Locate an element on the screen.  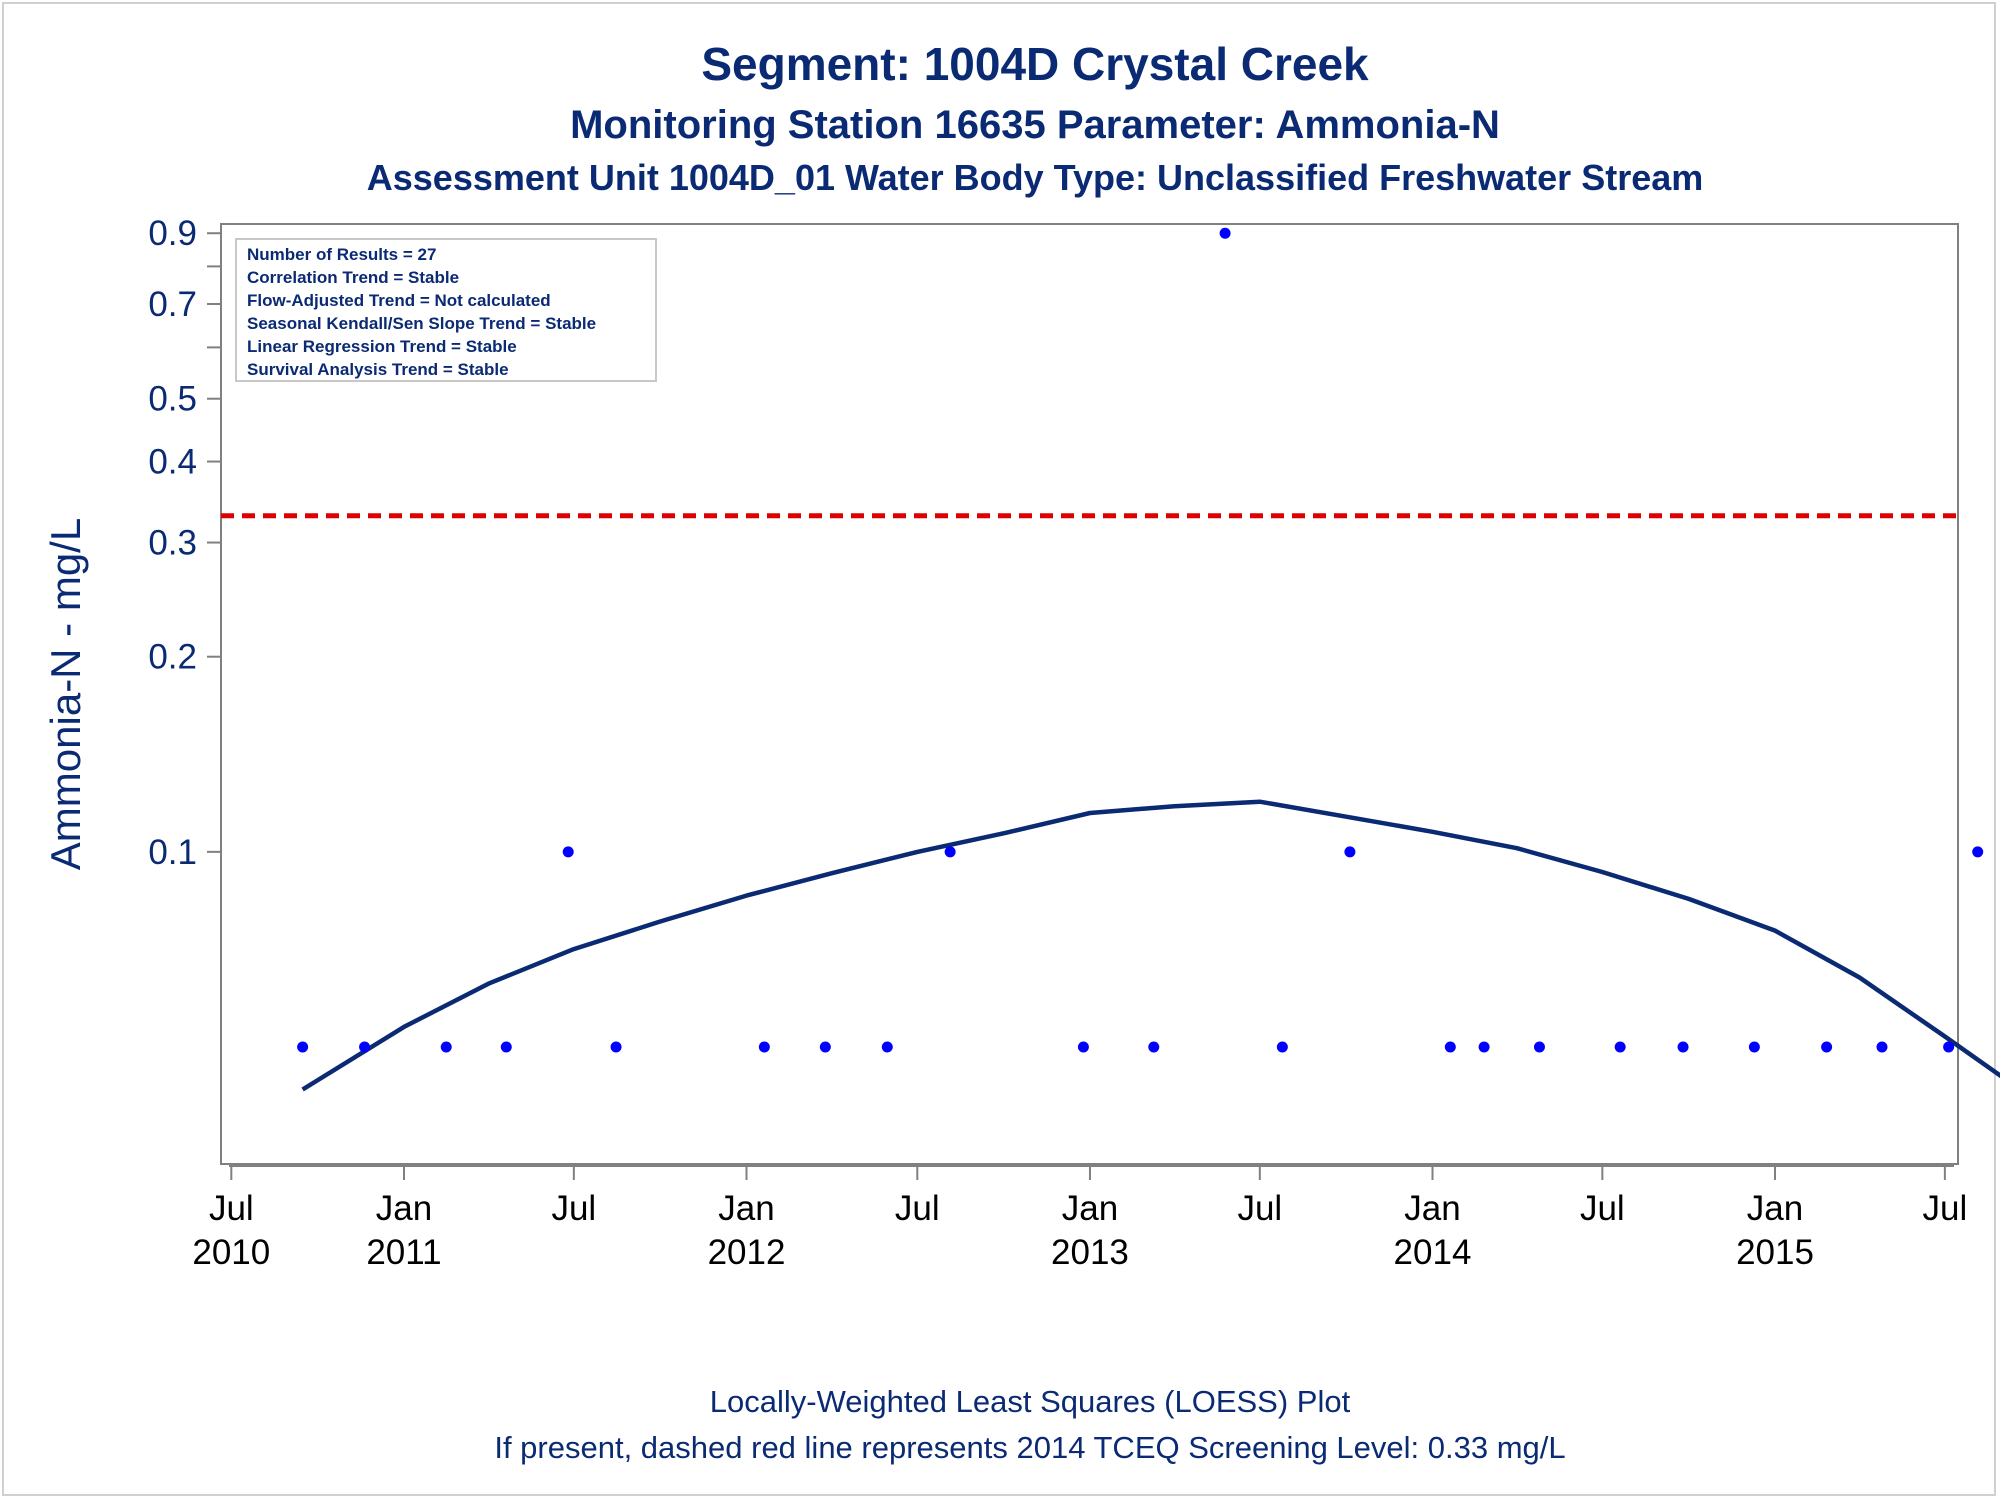
legend-line-flow-adjusted: Flow-Adjusted Trend = Not calculated is located at coordinates (399, 300).